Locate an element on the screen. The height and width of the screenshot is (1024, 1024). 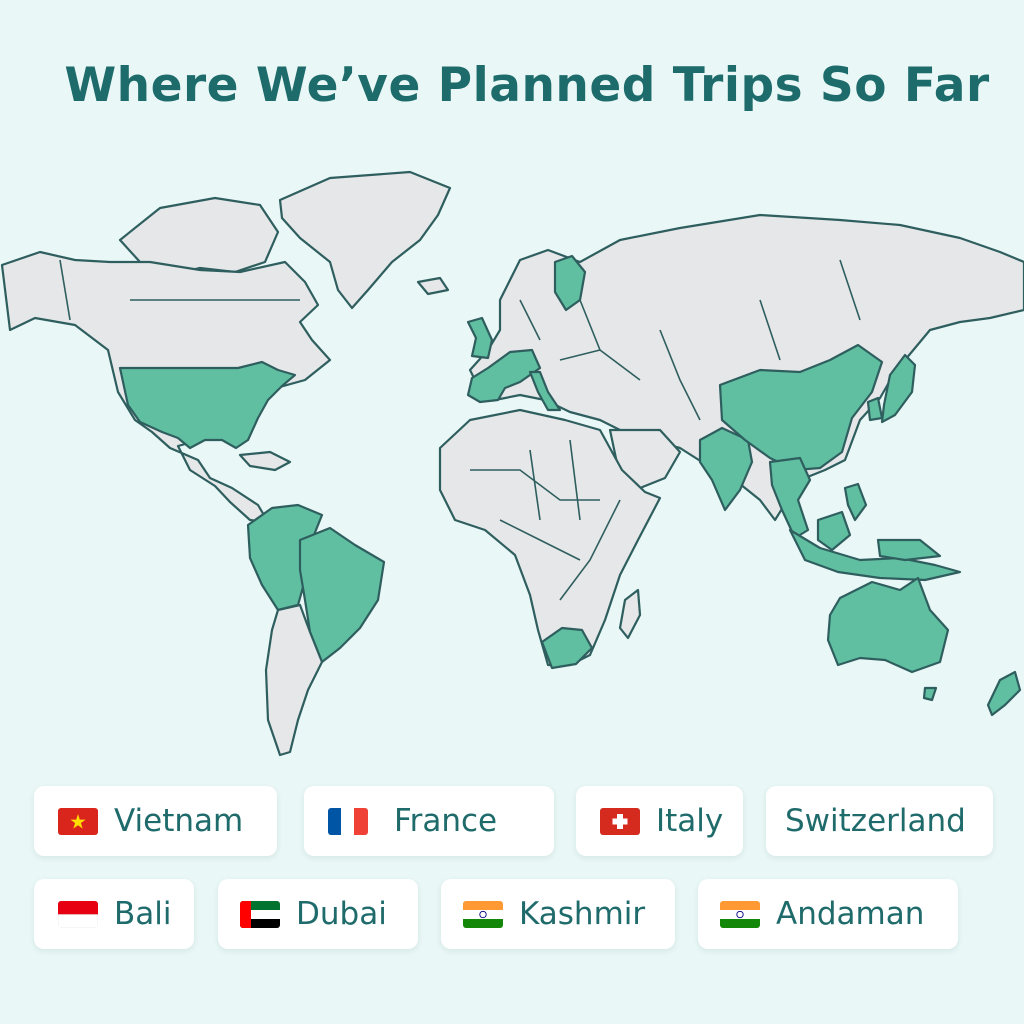
southeast-asia is located at coordinates (790, 498).